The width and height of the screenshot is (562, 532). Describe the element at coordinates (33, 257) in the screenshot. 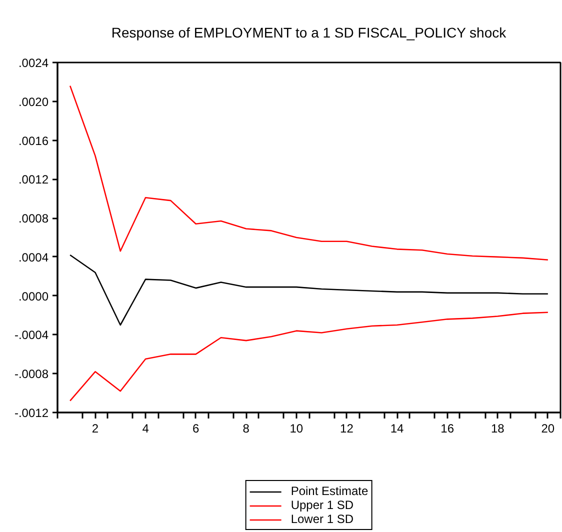

I see `y-tick-label: .0004` at that location.